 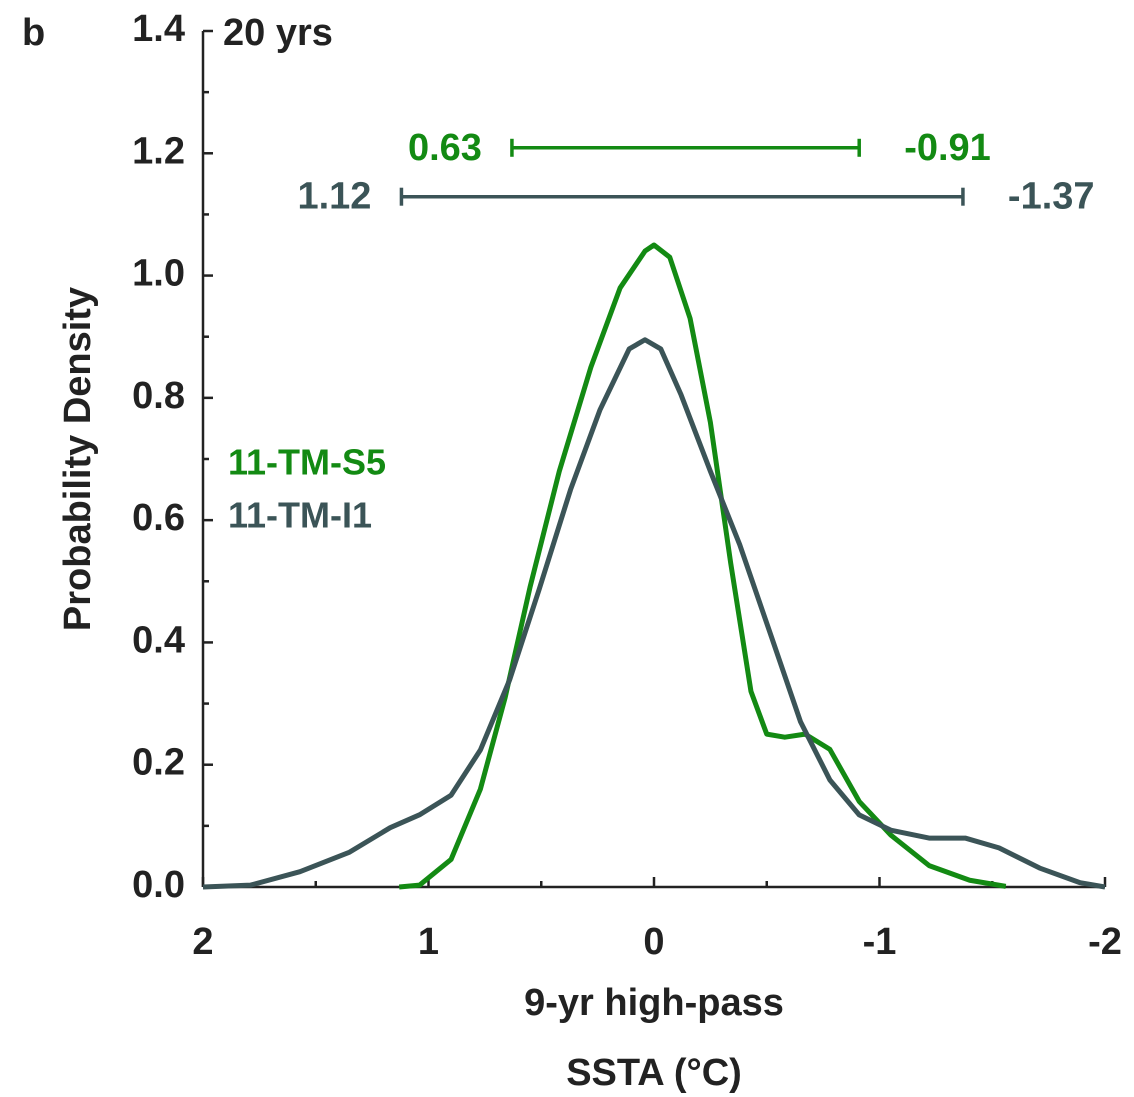 I want to click on y-tick-label: 1.2, so click(x=158, y=151).